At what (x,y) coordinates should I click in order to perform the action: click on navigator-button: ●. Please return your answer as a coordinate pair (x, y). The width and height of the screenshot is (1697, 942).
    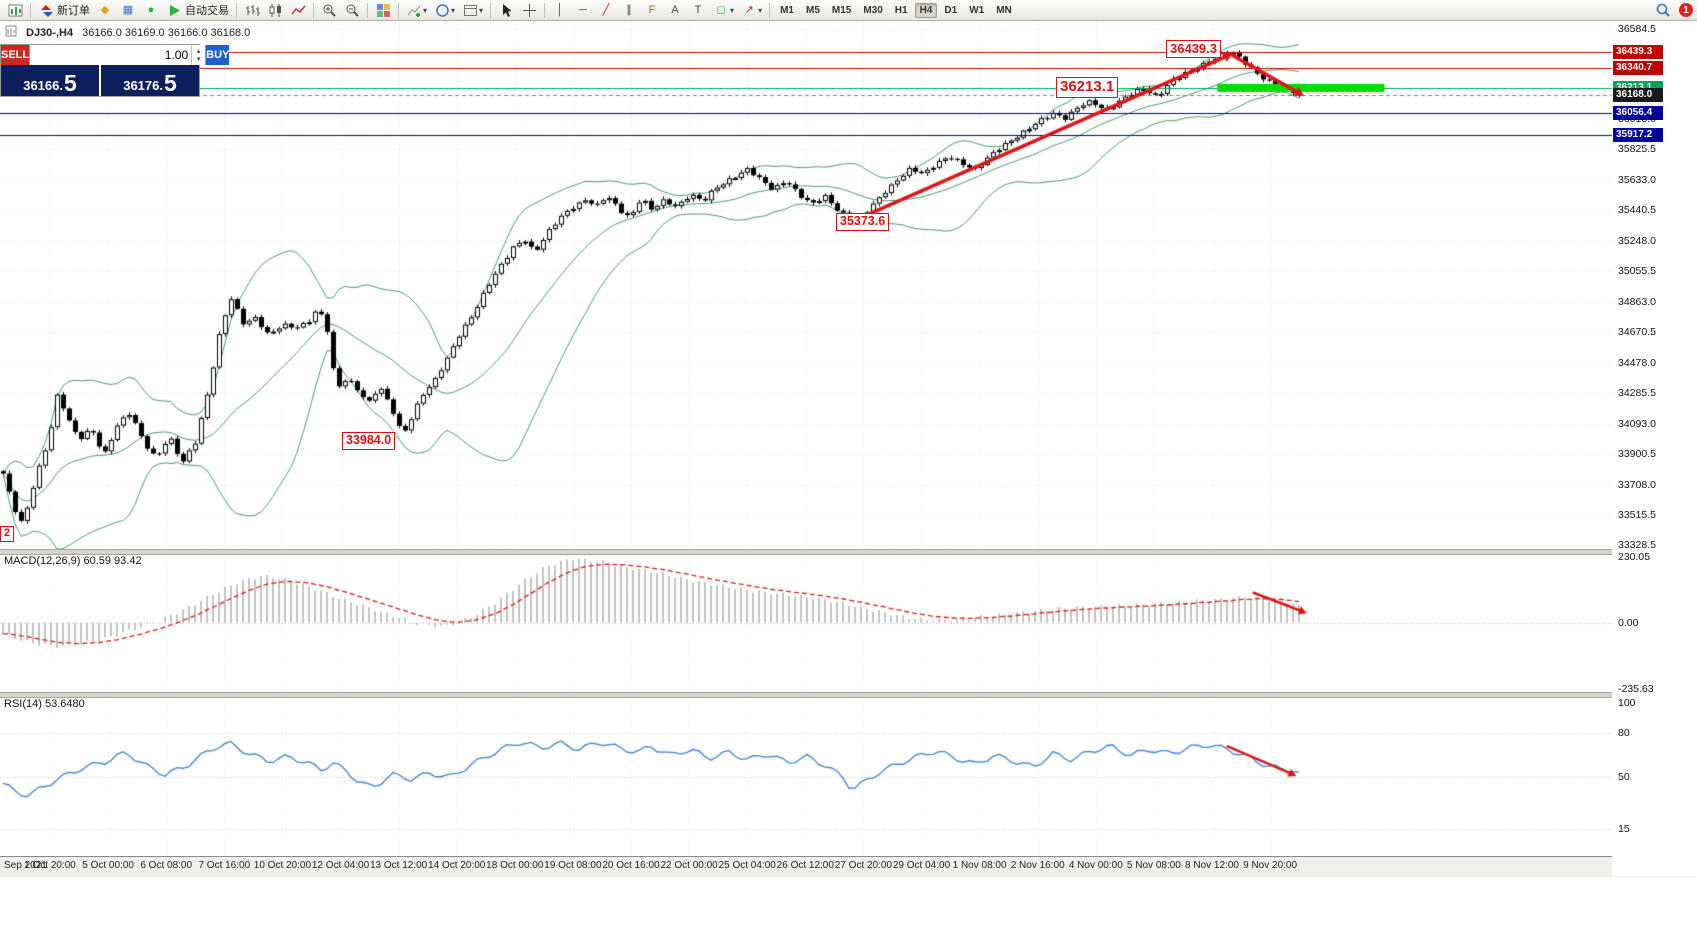
    Looking at the image, I should click on (151, 10).